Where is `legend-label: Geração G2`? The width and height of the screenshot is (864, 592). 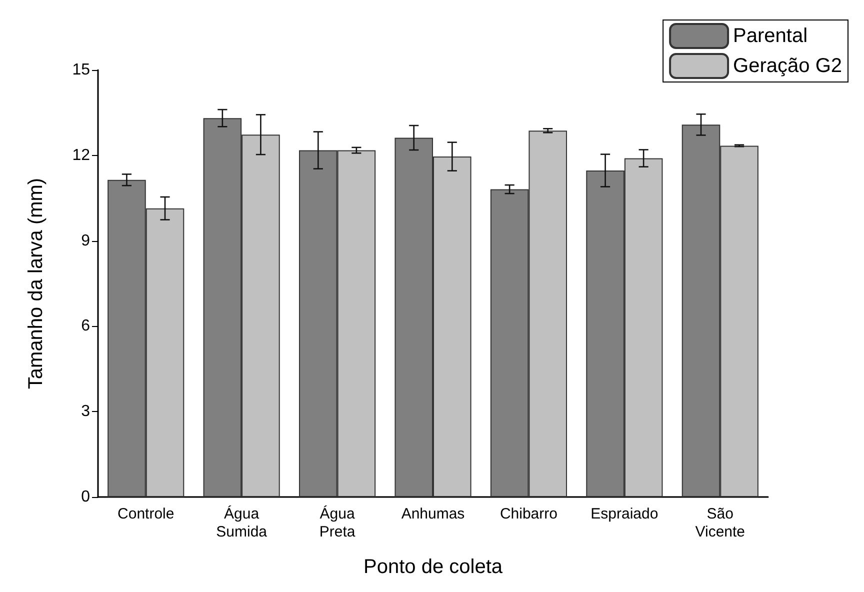 legend-label: Geração G2 is located at coordinates (787, 66).